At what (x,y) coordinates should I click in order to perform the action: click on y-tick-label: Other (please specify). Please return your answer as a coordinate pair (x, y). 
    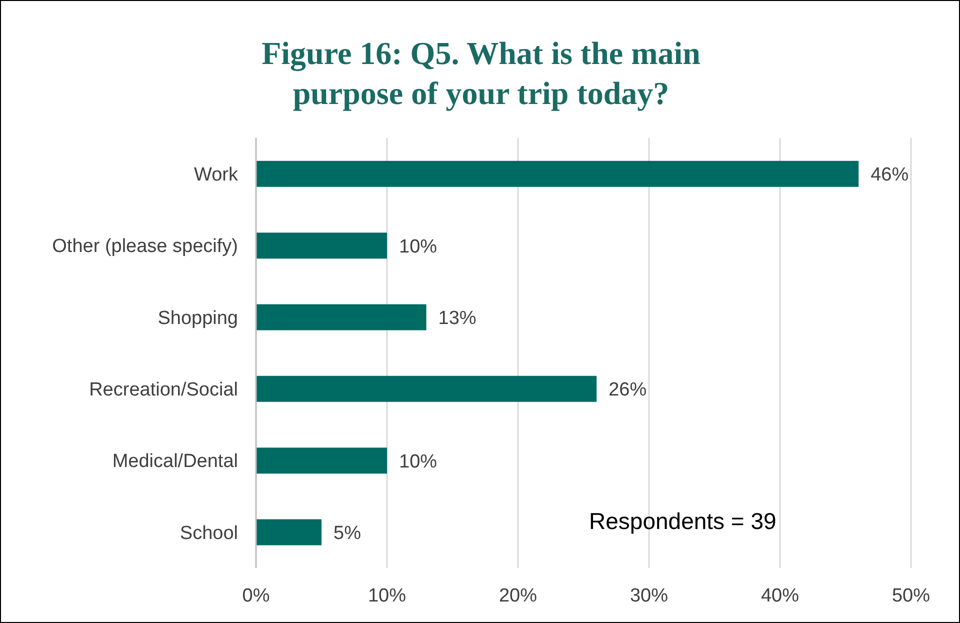
    Looking at the image, I should click on (145, 247).